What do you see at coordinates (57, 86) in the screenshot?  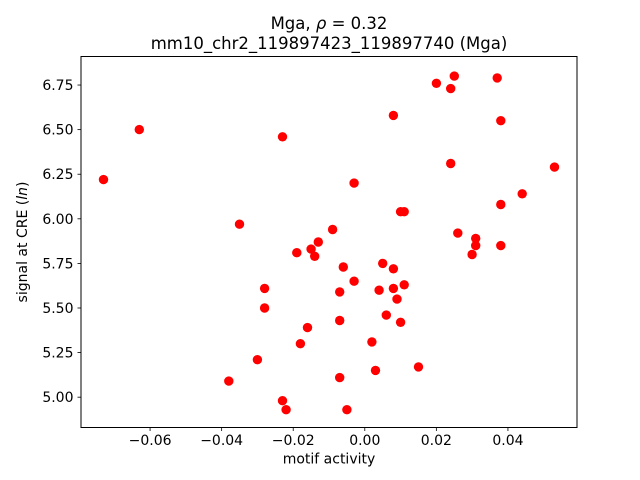 I see `y-tick-label: 6.75` at bounding box center [57, 86].